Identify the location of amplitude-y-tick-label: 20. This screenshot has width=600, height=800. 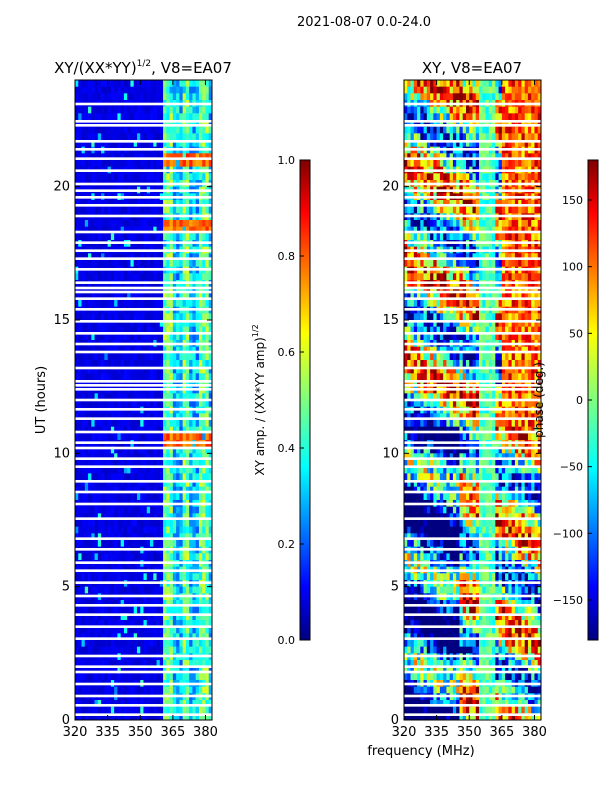
(61, 187).